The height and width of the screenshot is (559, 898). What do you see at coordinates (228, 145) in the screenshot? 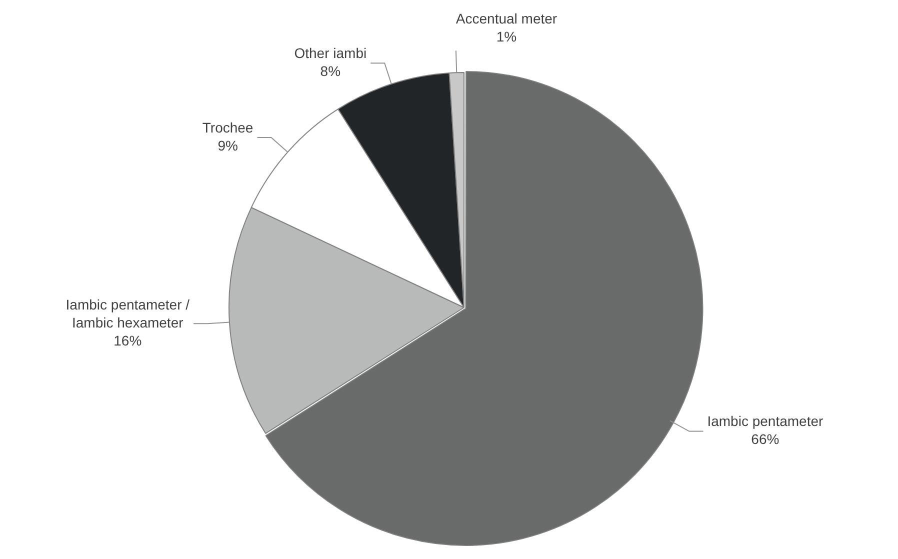
I see `data-label: 9%` at bounding box center [228, 145].